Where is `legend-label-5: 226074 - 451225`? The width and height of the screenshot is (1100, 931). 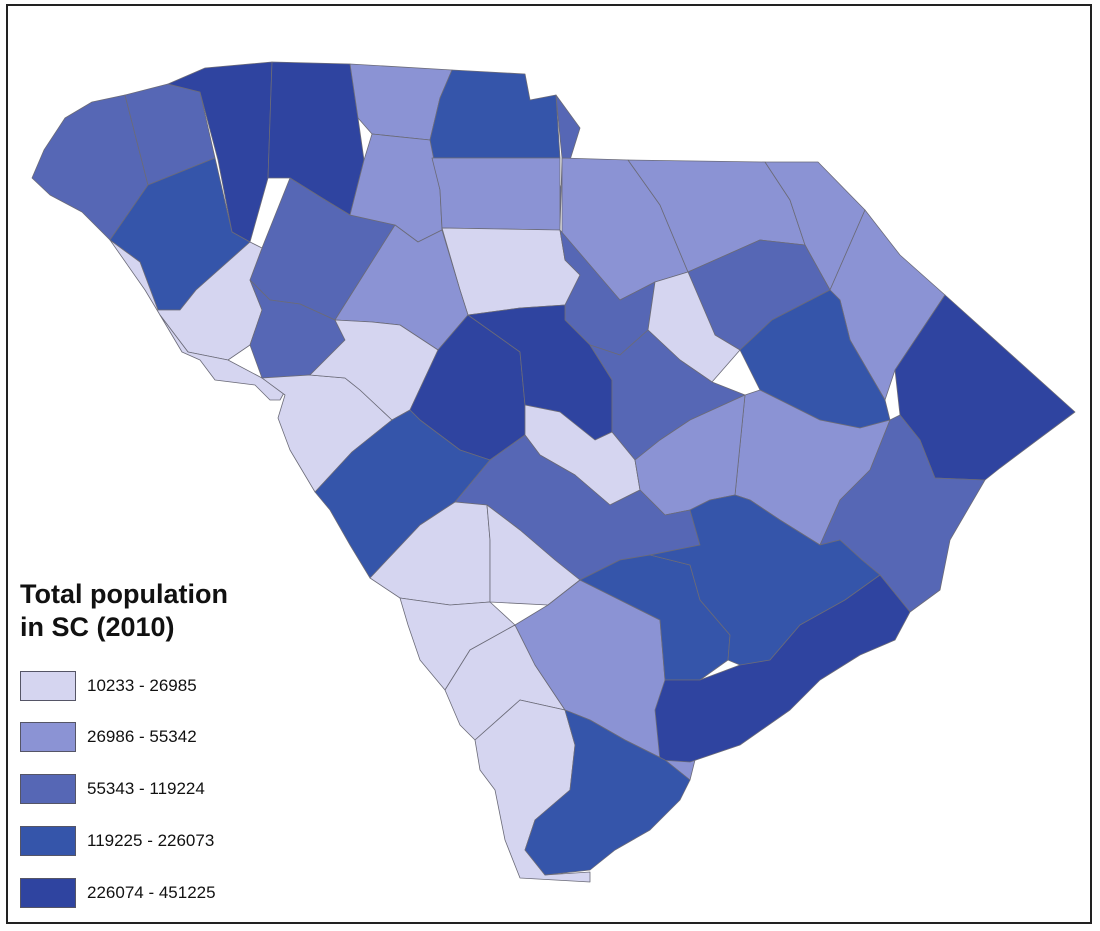 legend-label-5: 226074 - 451225 is located at coordinates (151, 892).